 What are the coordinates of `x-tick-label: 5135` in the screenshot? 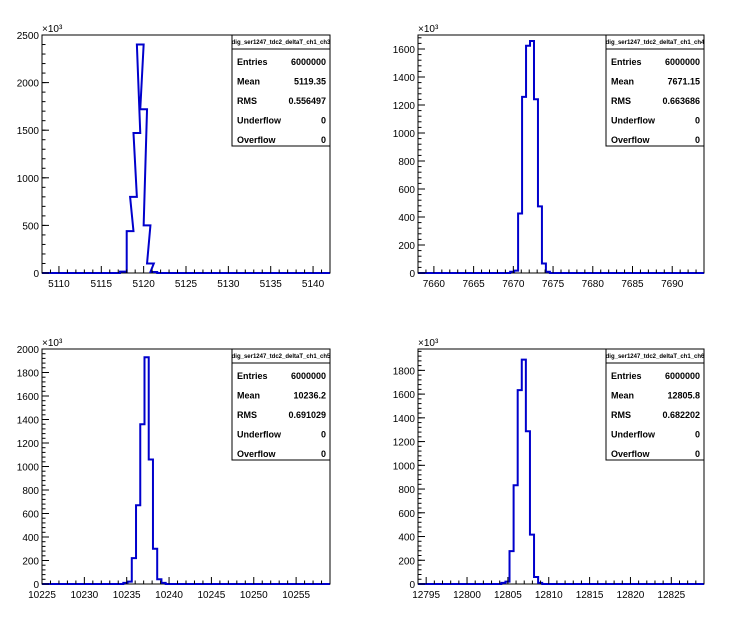 It's located at (271, 284).